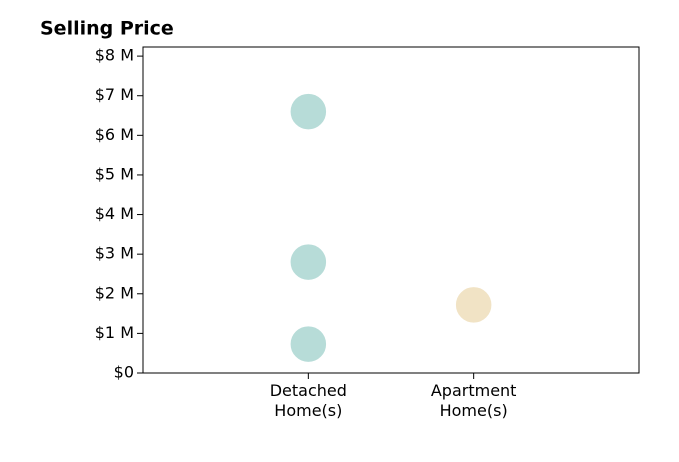 This screenshot has height=462, width=679. Describe the element at coordinates (114, 292) in the screenshot. I see `y-tick-label: $2 M` at that location.